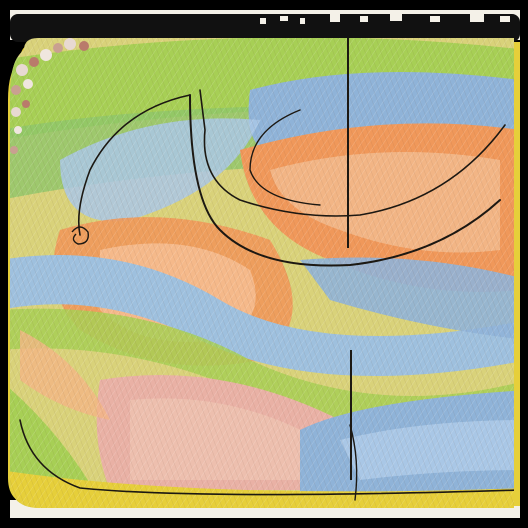 The image size is (528, 528). What do you see at coordinates (80, 235) in the screenshot?
I see `small-curl-mark` at bounding box center [80, 235].